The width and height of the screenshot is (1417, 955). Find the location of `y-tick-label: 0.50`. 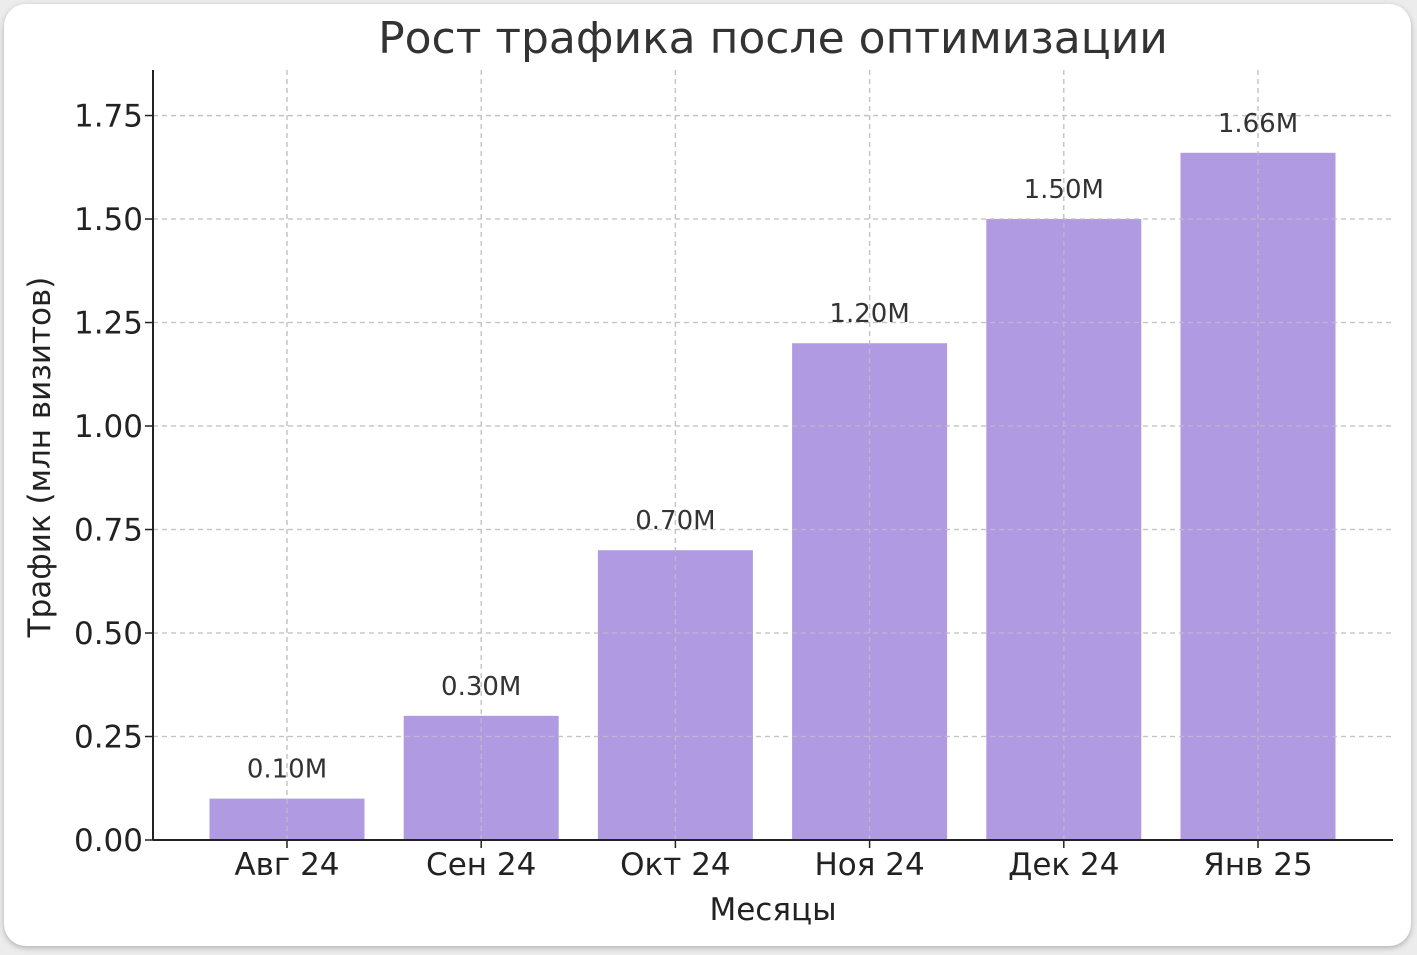

y-tick-label: 0.50 is located at coordinates (108, 634).